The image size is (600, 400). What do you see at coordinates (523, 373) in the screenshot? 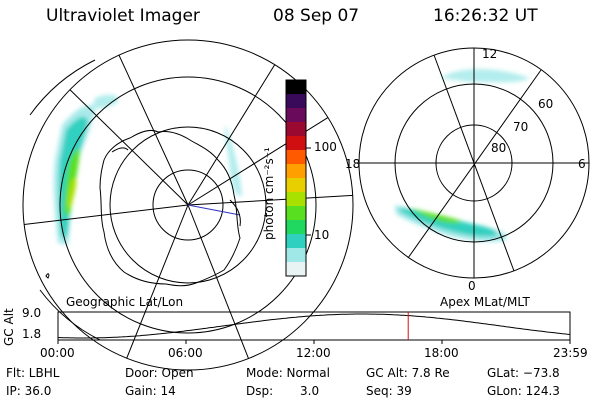
I see `status-glat: GLat: −73.8` at bounding box center [523, 373].